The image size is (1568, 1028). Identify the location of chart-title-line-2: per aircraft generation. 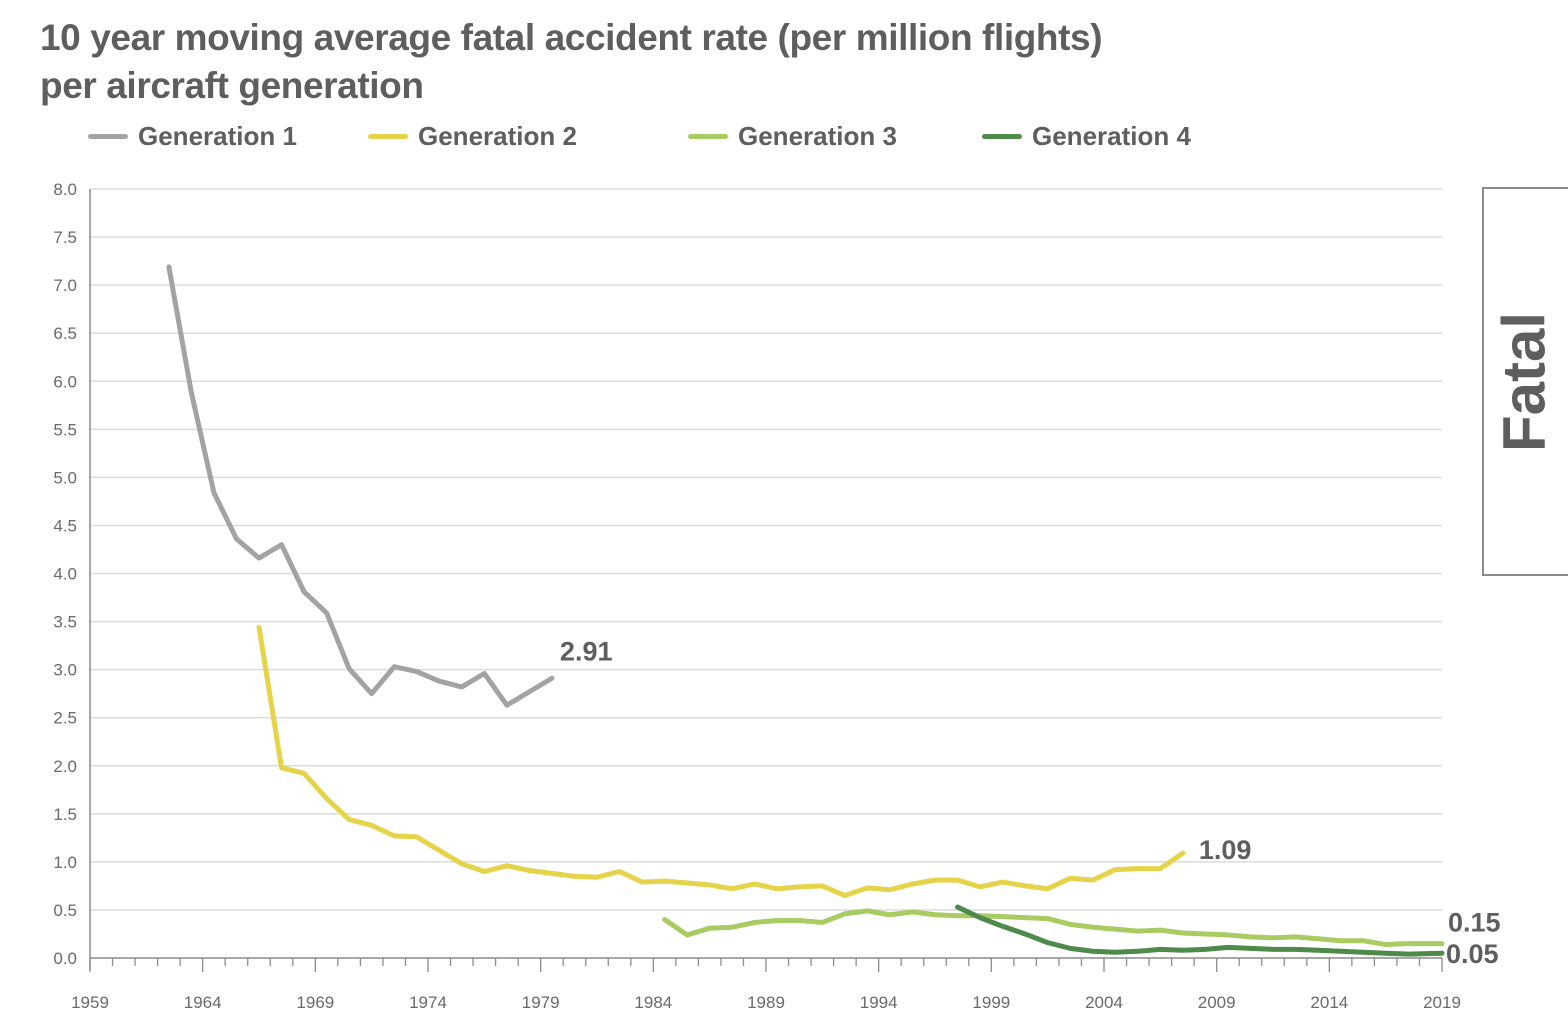
(232, 85).